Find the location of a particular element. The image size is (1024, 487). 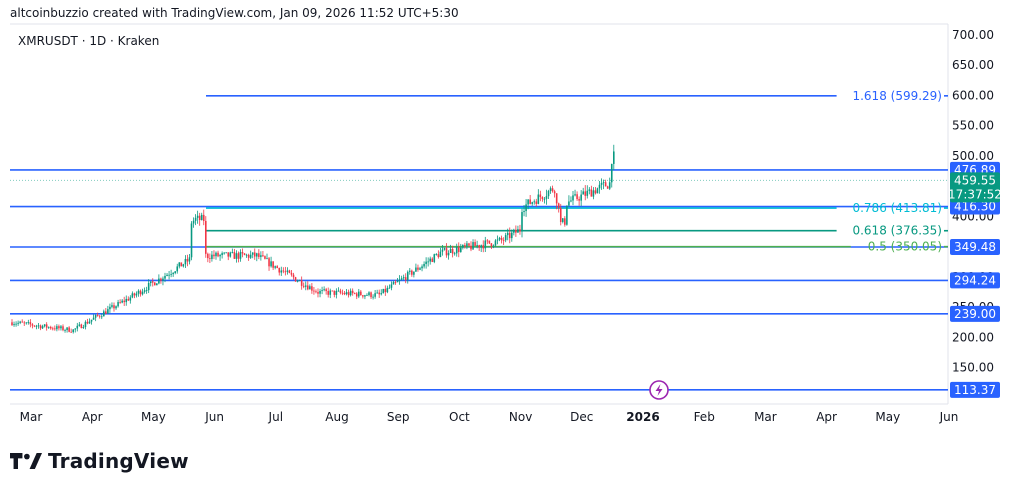

price-level-label: 349.48 is located at coordinates (975, 247).